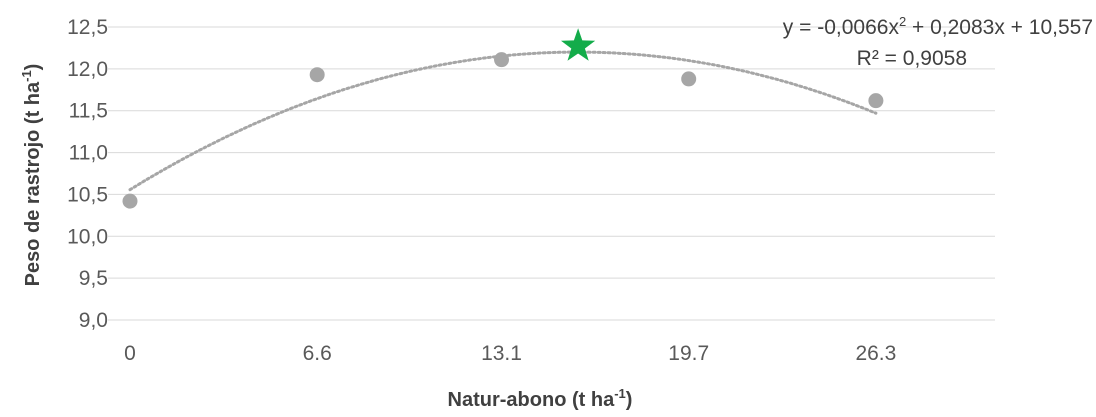  I want to click on equation-exponent: 2, so click(902, 21).